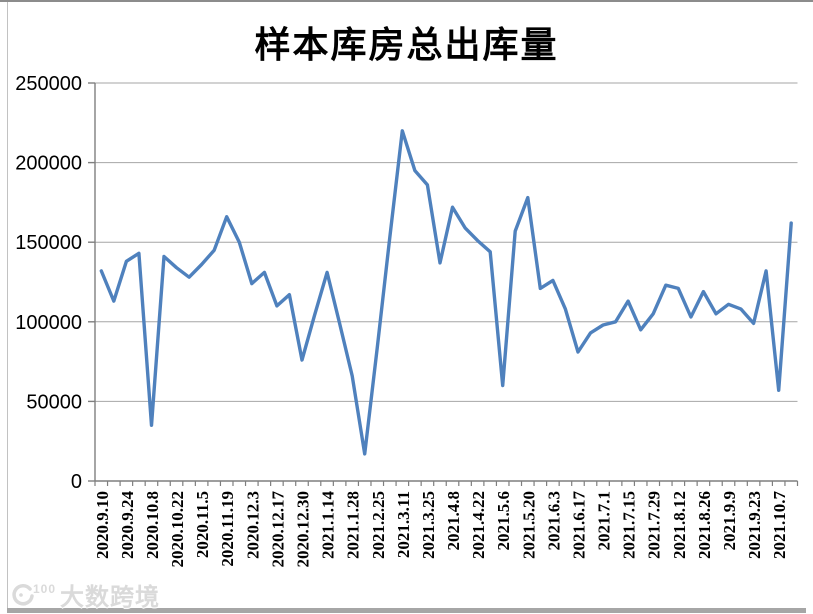  Describe the element at coordinates (152, 525) in the screenshot. I see `x-tick-label: 2020.10.8` at that location.